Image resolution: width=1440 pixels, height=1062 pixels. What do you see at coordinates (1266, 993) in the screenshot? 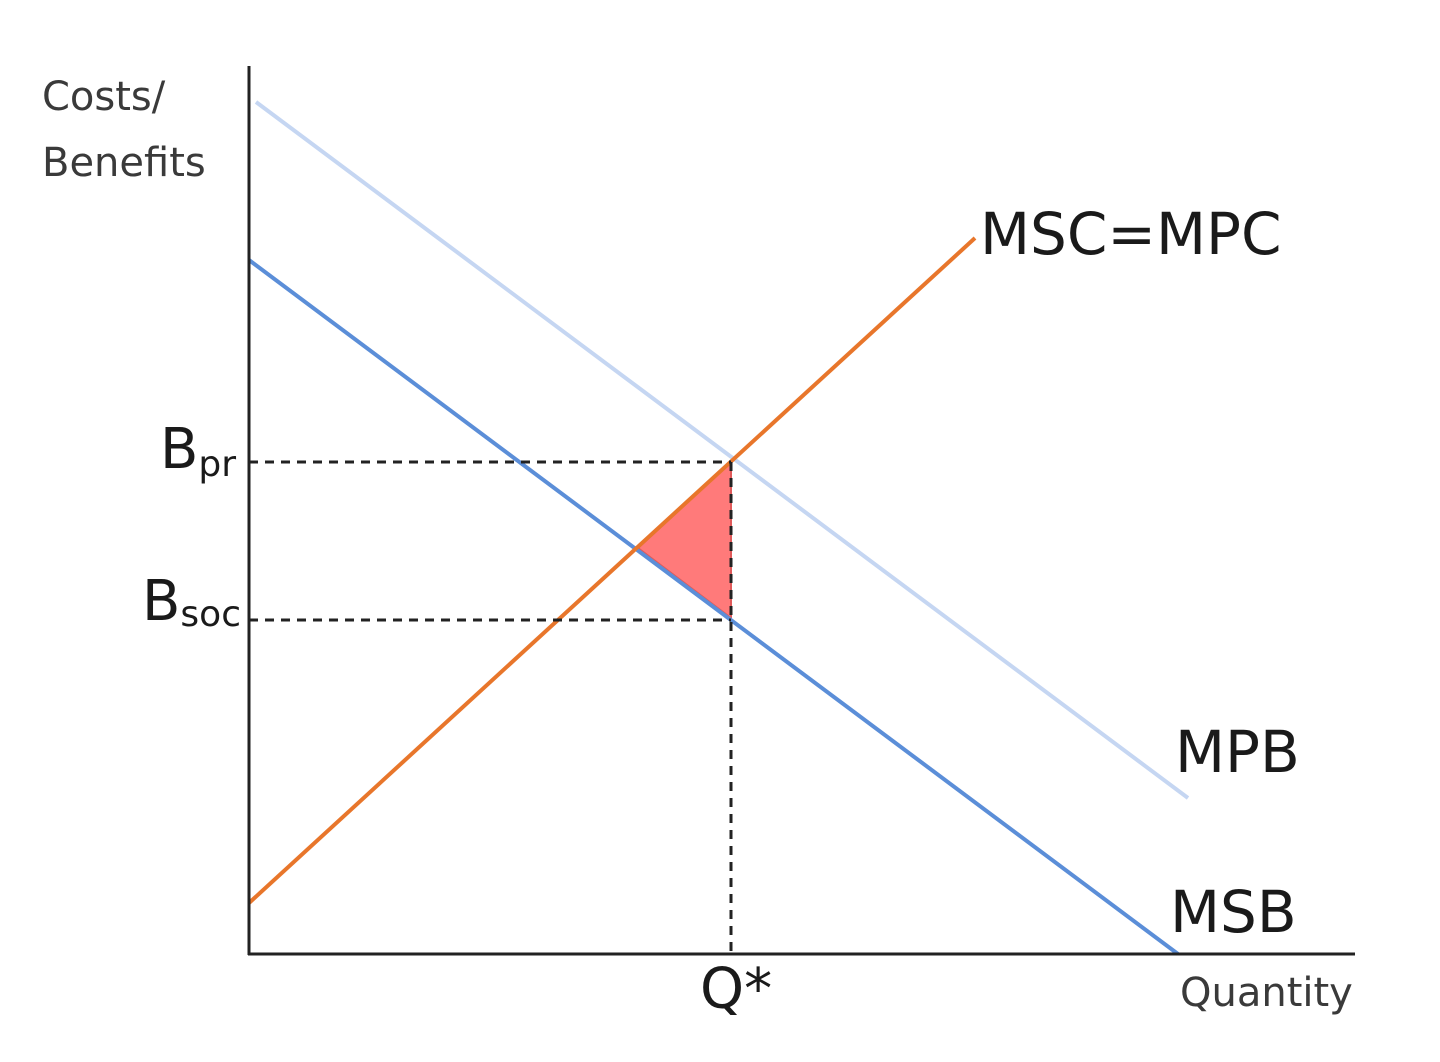
I see `x-axis-label: Quantity` at bounding box center [1266, 993].